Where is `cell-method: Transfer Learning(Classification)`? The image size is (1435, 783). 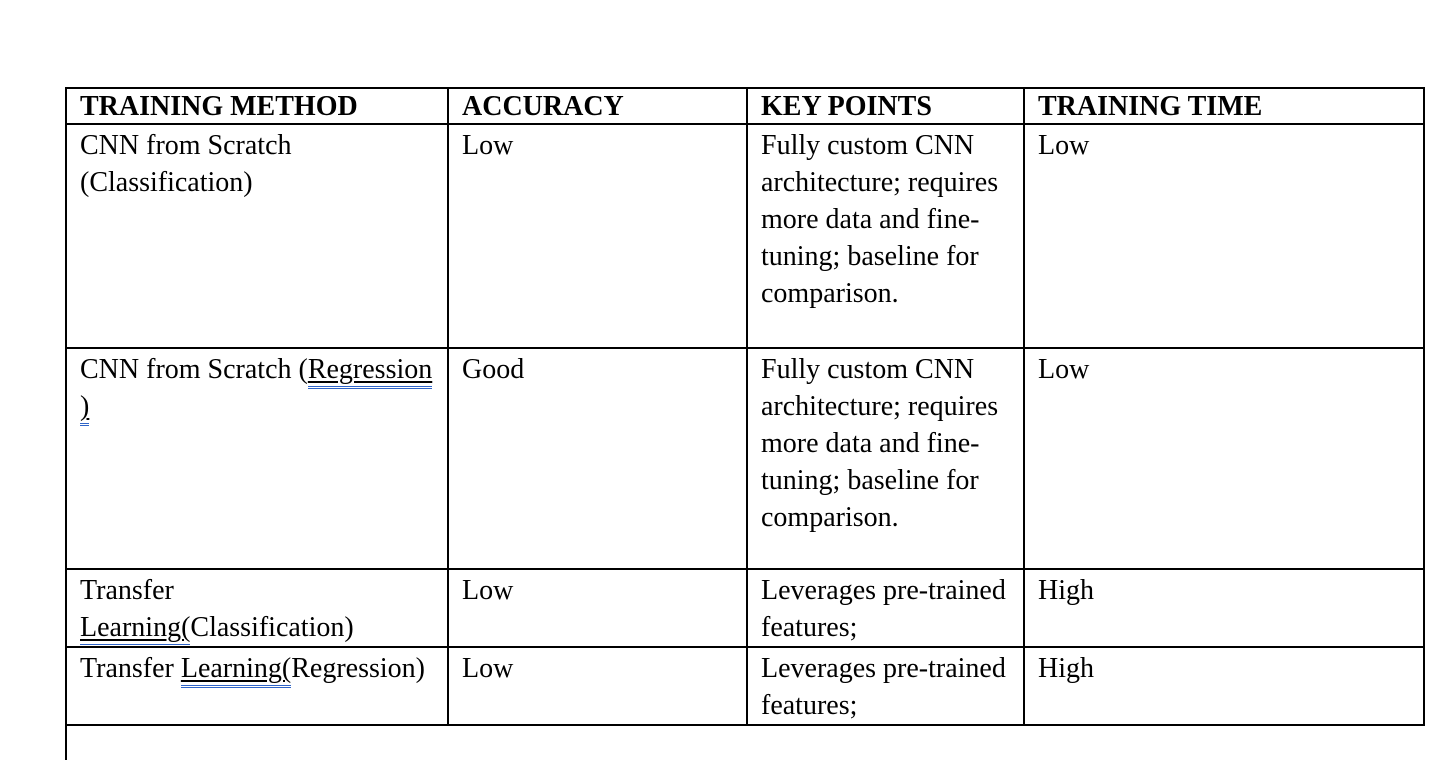 cell-method: Transfer Learning(Classification) is located at coordinates (257, 608).